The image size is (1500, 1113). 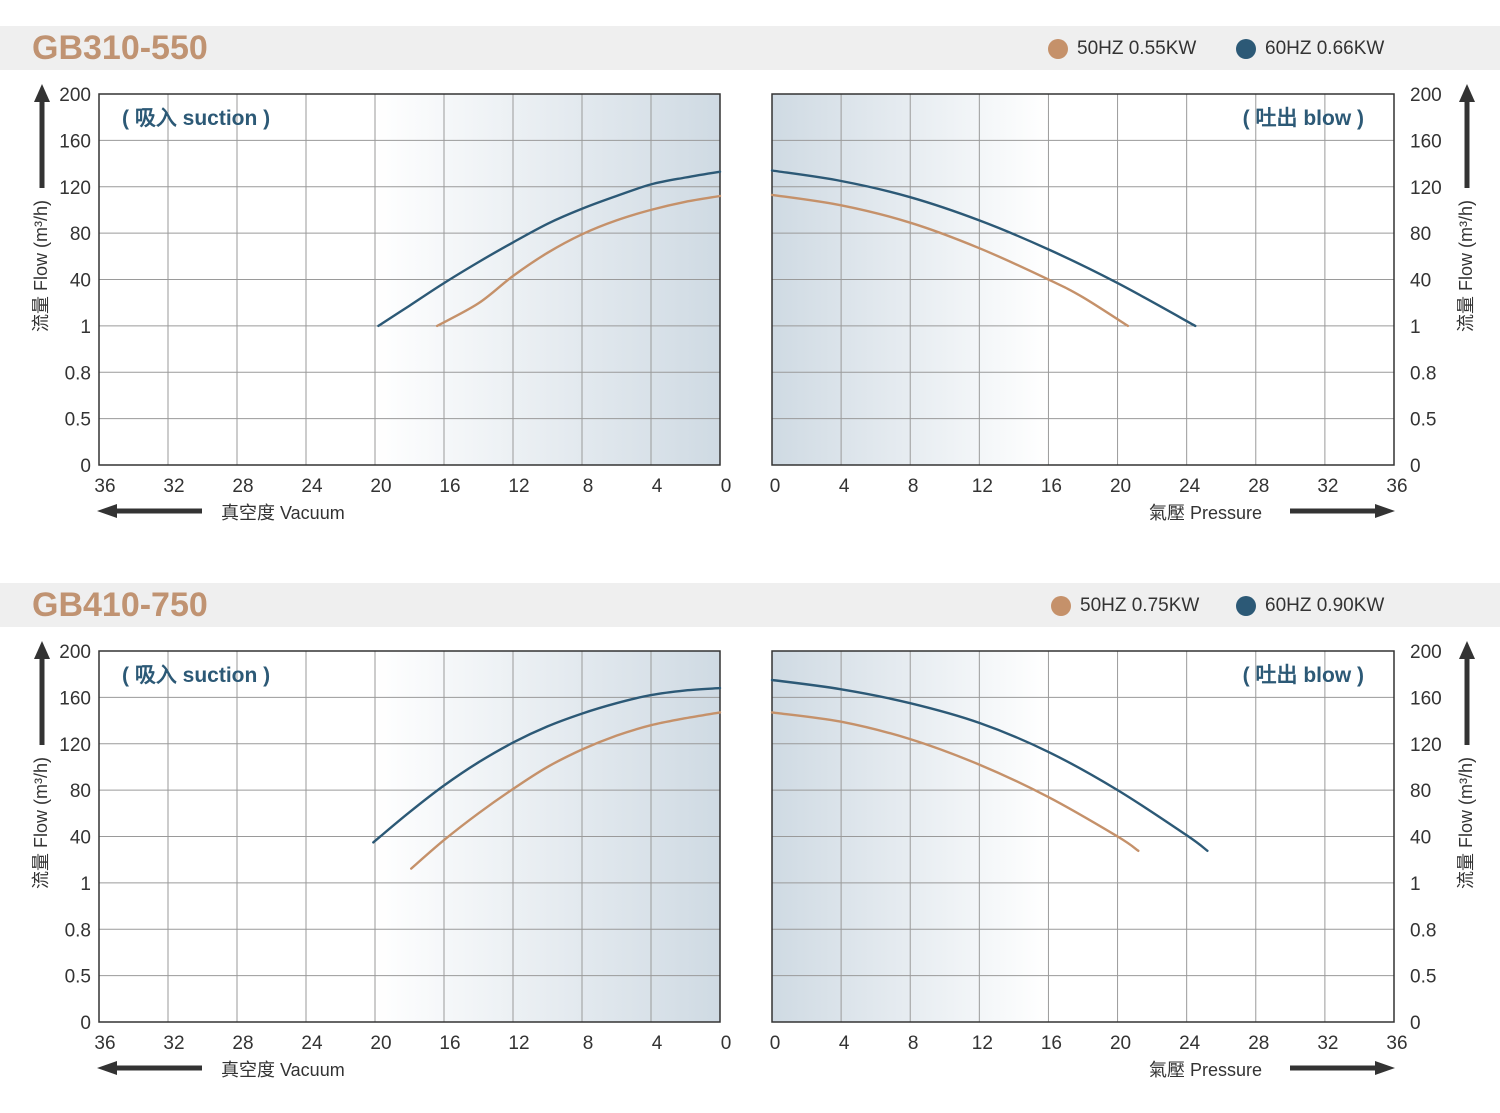 I want to click on suction-x-tick-label: 20, so click(x=380, y=486).